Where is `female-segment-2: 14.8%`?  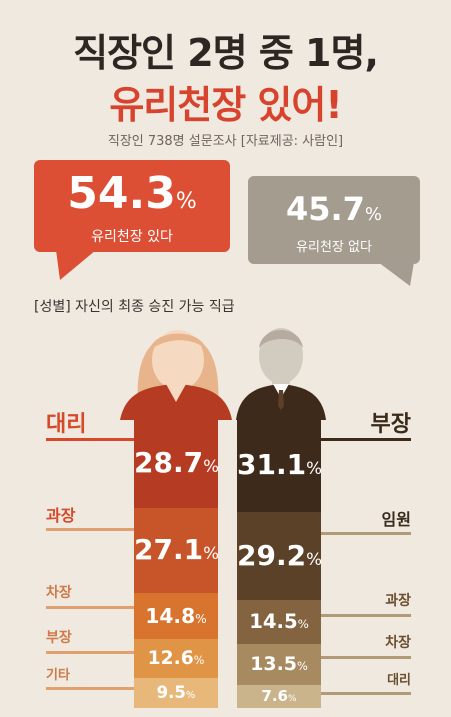 female-segment-2: 14.8% is located at coordinates (176, 615).